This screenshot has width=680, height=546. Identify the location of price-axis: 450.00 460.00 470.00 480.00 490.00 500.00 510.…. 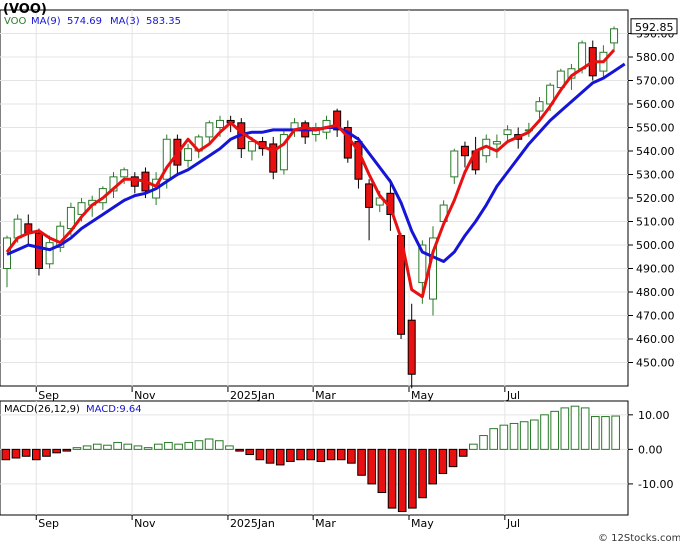
(651, 199).